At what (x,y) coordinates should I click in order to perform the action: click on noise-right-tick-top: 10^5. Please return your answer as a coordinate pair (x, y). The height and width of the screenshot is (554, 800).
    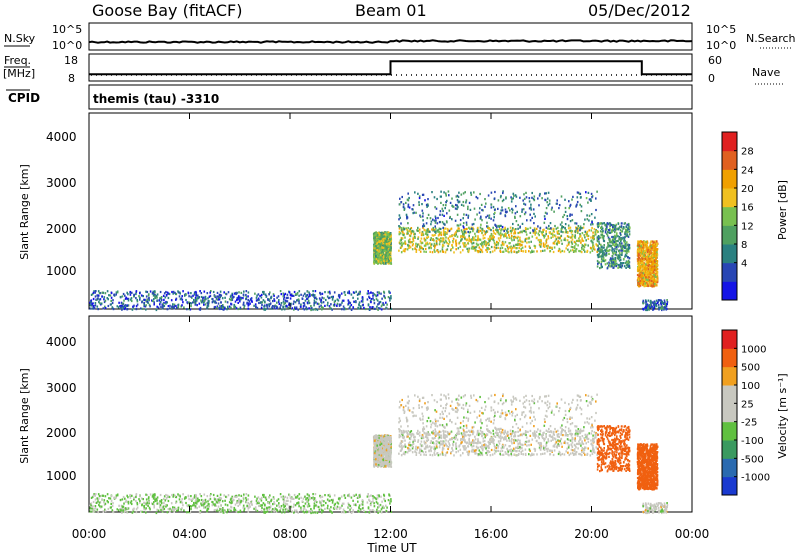
    Looking at the image, I should click on (721, 29).